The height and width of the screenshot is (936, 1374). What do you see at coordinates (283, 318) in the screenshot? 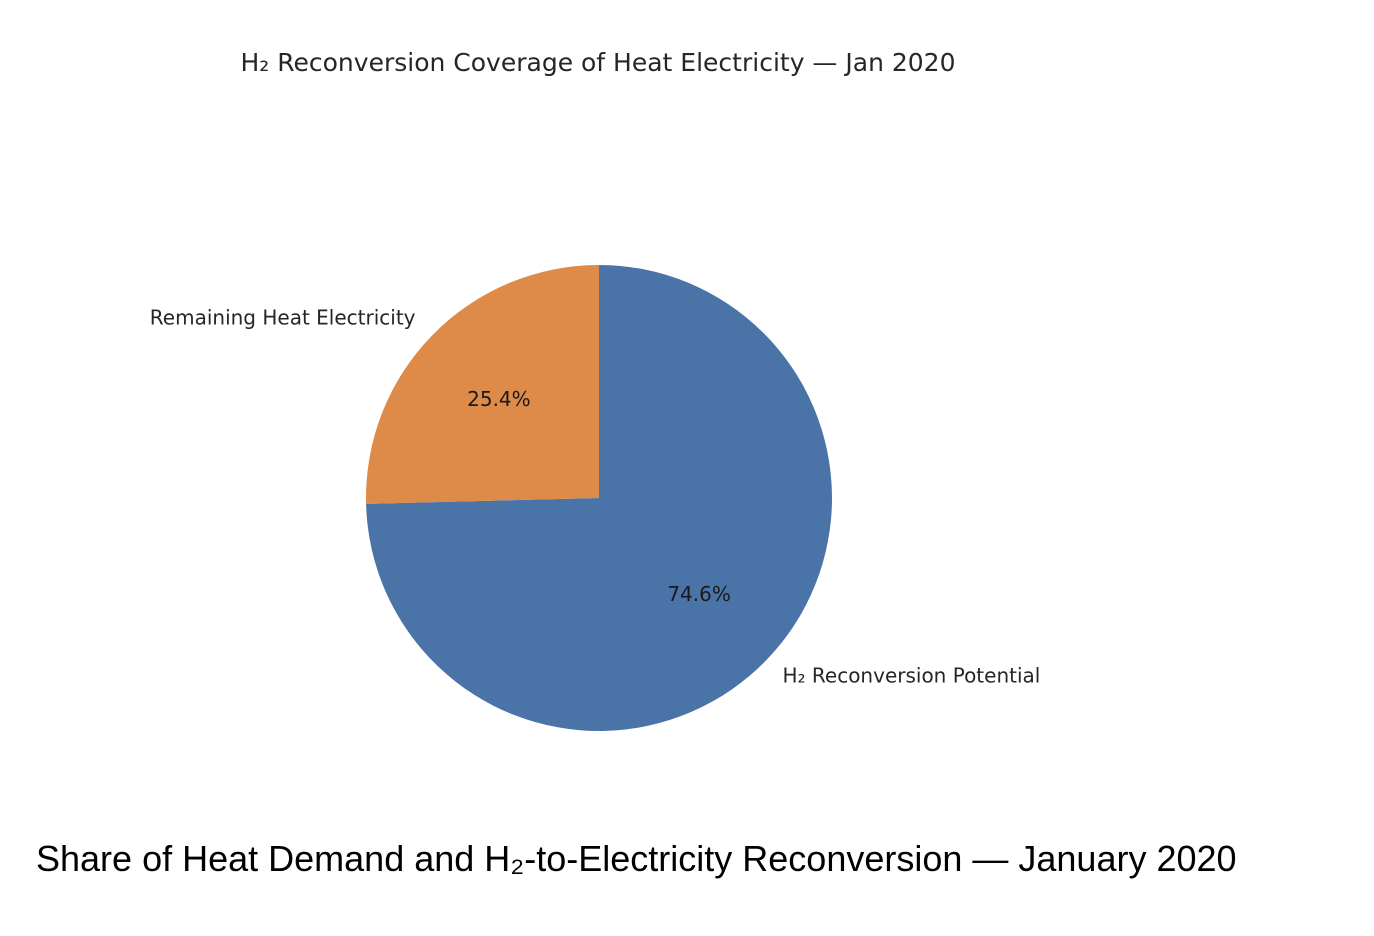
I see `pie-slice-1-label: Remaining Heat Electricity` at bounding box center [283, 318].